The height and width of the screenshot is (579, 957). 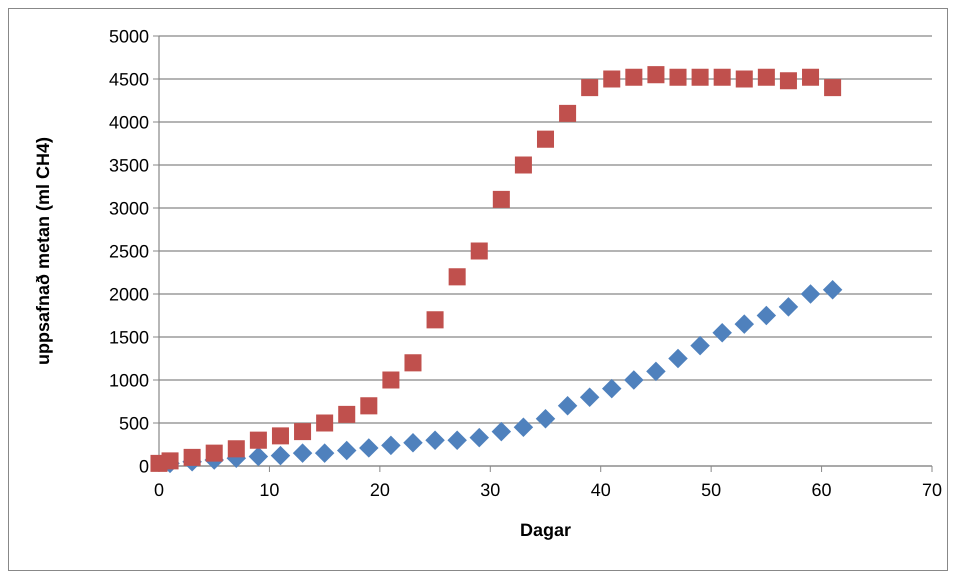 What do you see at coordinates (128, 36) in the screenshot?
I see `y-tick-label: 5000` at bounding box center [128, 36].